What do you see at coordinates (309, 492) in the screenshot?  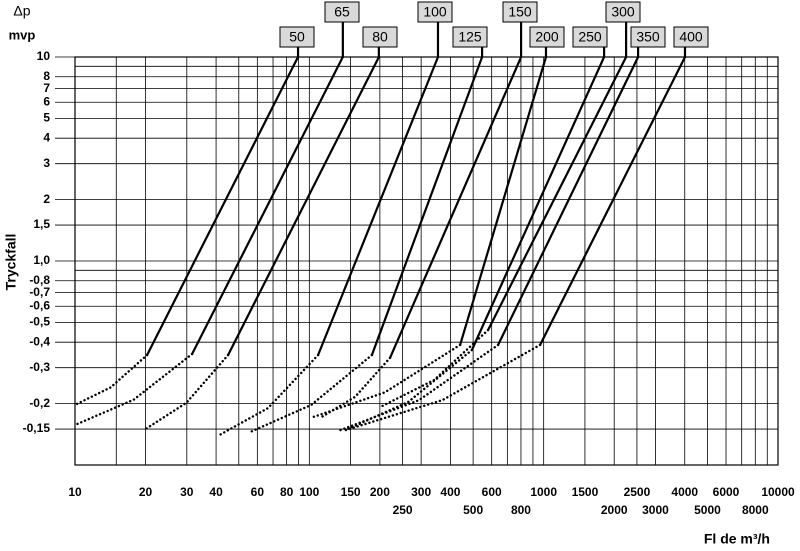 I see `x-tick-label: 100` at bounding box center [309, 492].